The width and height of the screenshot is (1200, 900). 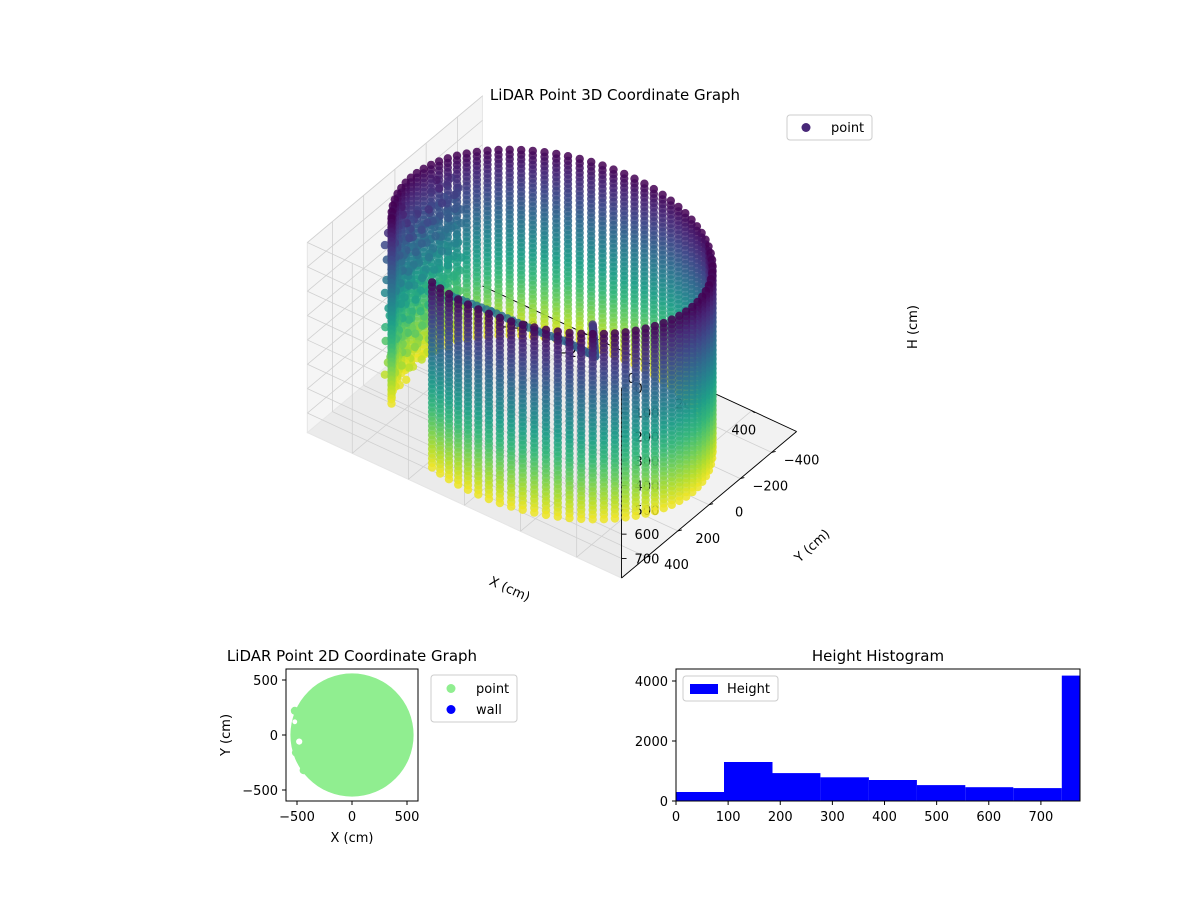 What do you see at coordinates (651, 742) in the screenshot?
I see `y-tick-label: 2000` at bounding box center [651, 742].